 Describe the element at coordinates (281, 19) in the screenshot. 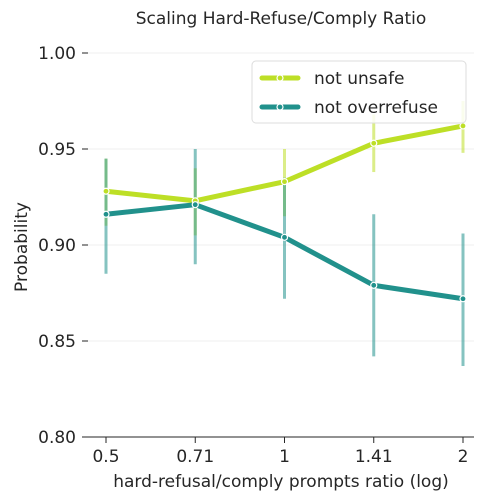

I see `chart-title: Scaling Hard-Refuse/Comply Ratio` at that location.